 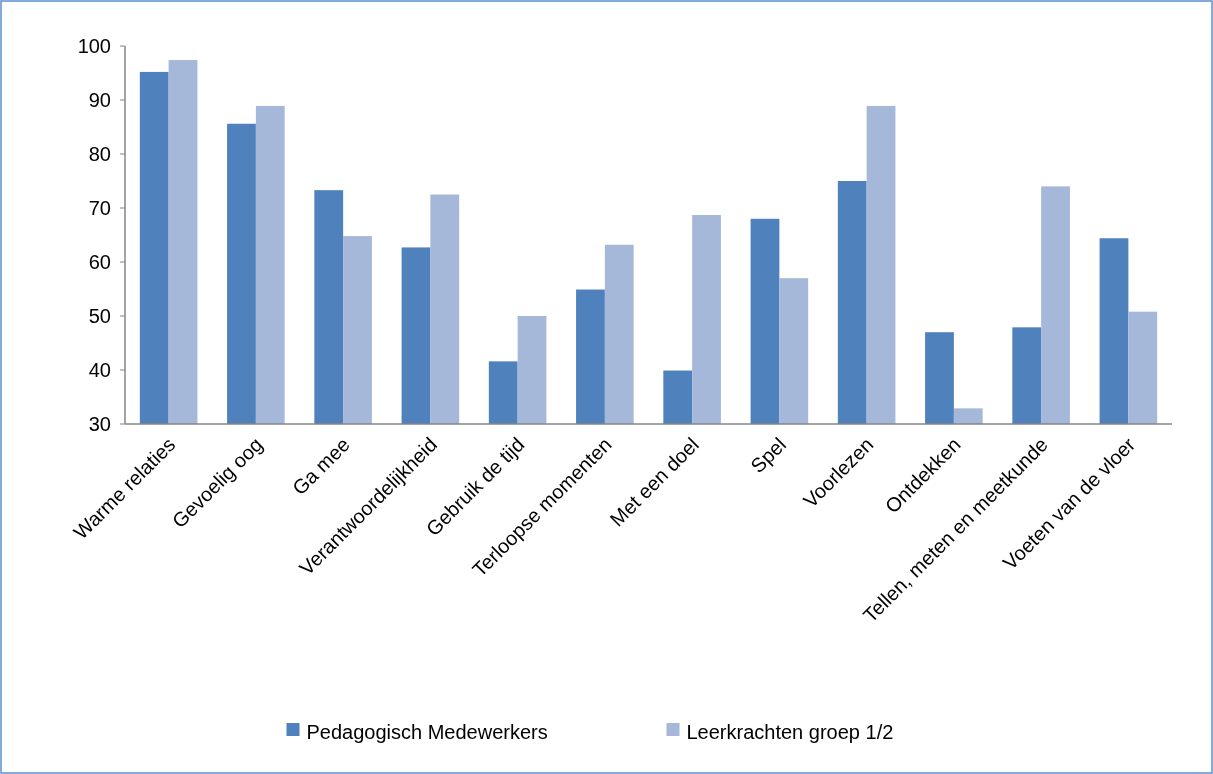 I want to click on y-tick-label: 90, so click(x=99, y=100).